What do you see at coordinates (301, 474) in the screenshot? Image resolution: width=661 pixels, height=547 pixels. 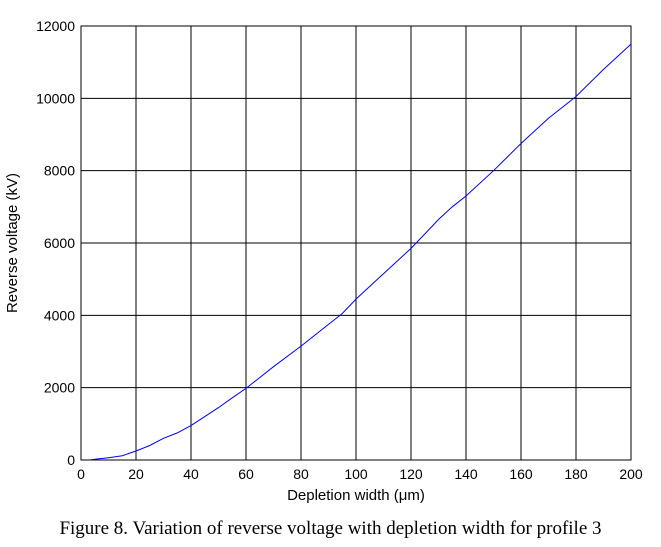 I see `x-tick-label: 80` at bounding box center [301, 474].